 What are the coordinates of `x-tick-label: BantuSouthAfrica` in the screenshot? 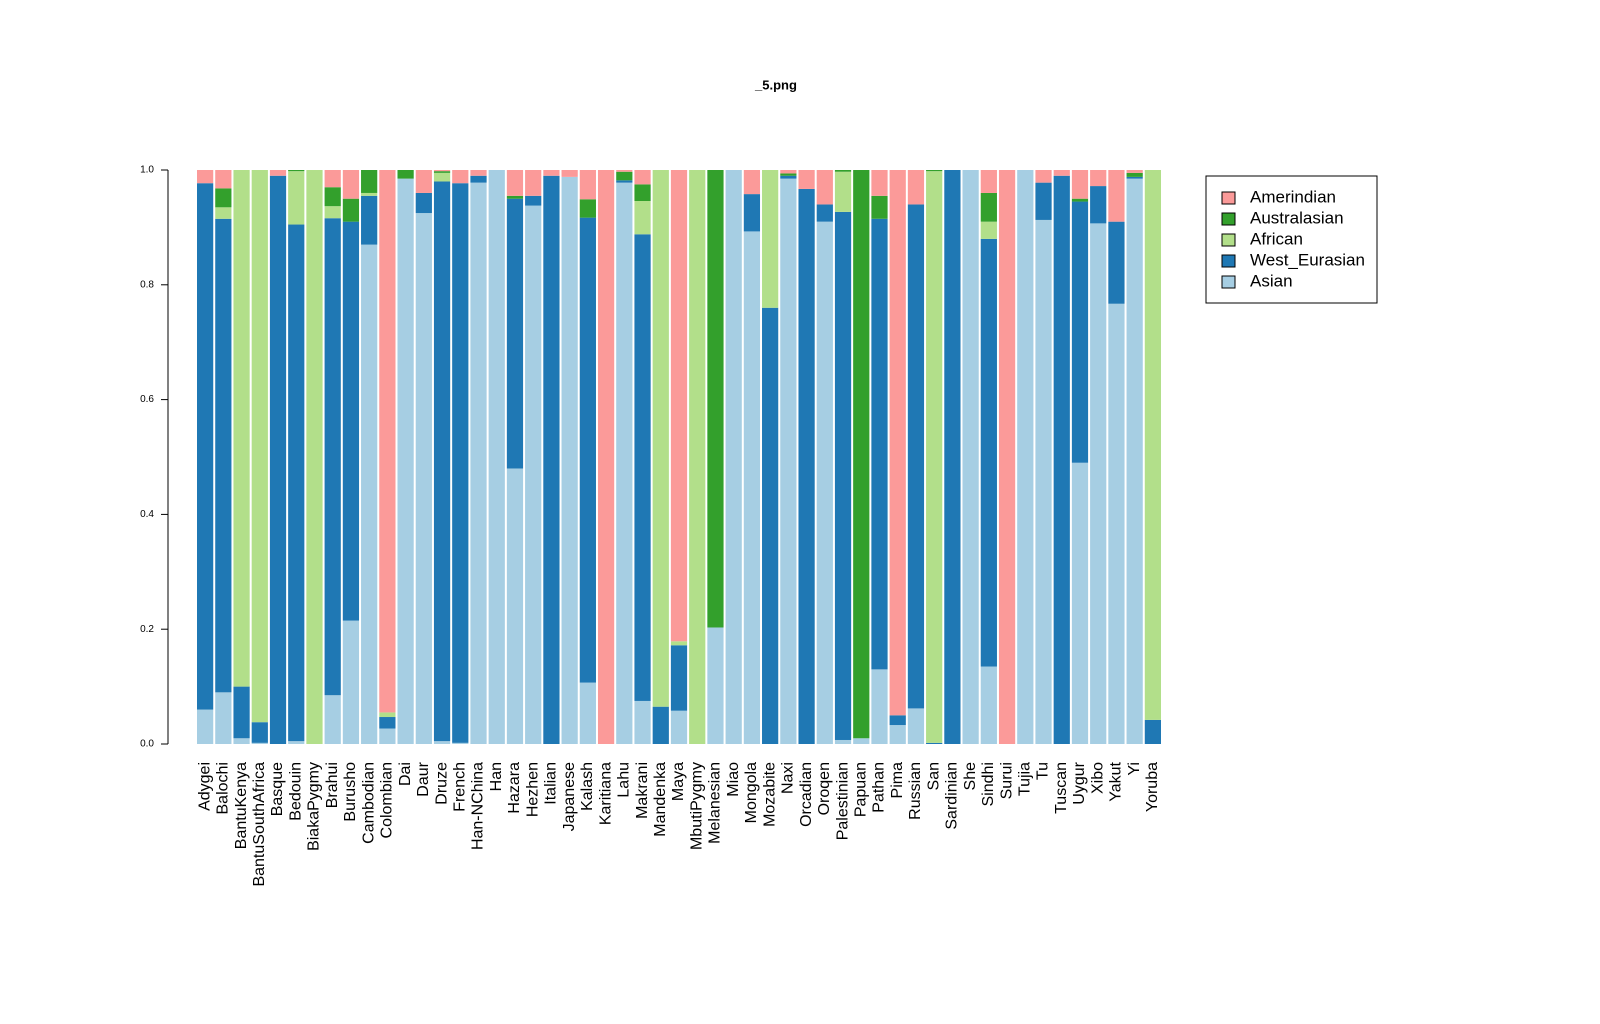 It's located at (259, 824).